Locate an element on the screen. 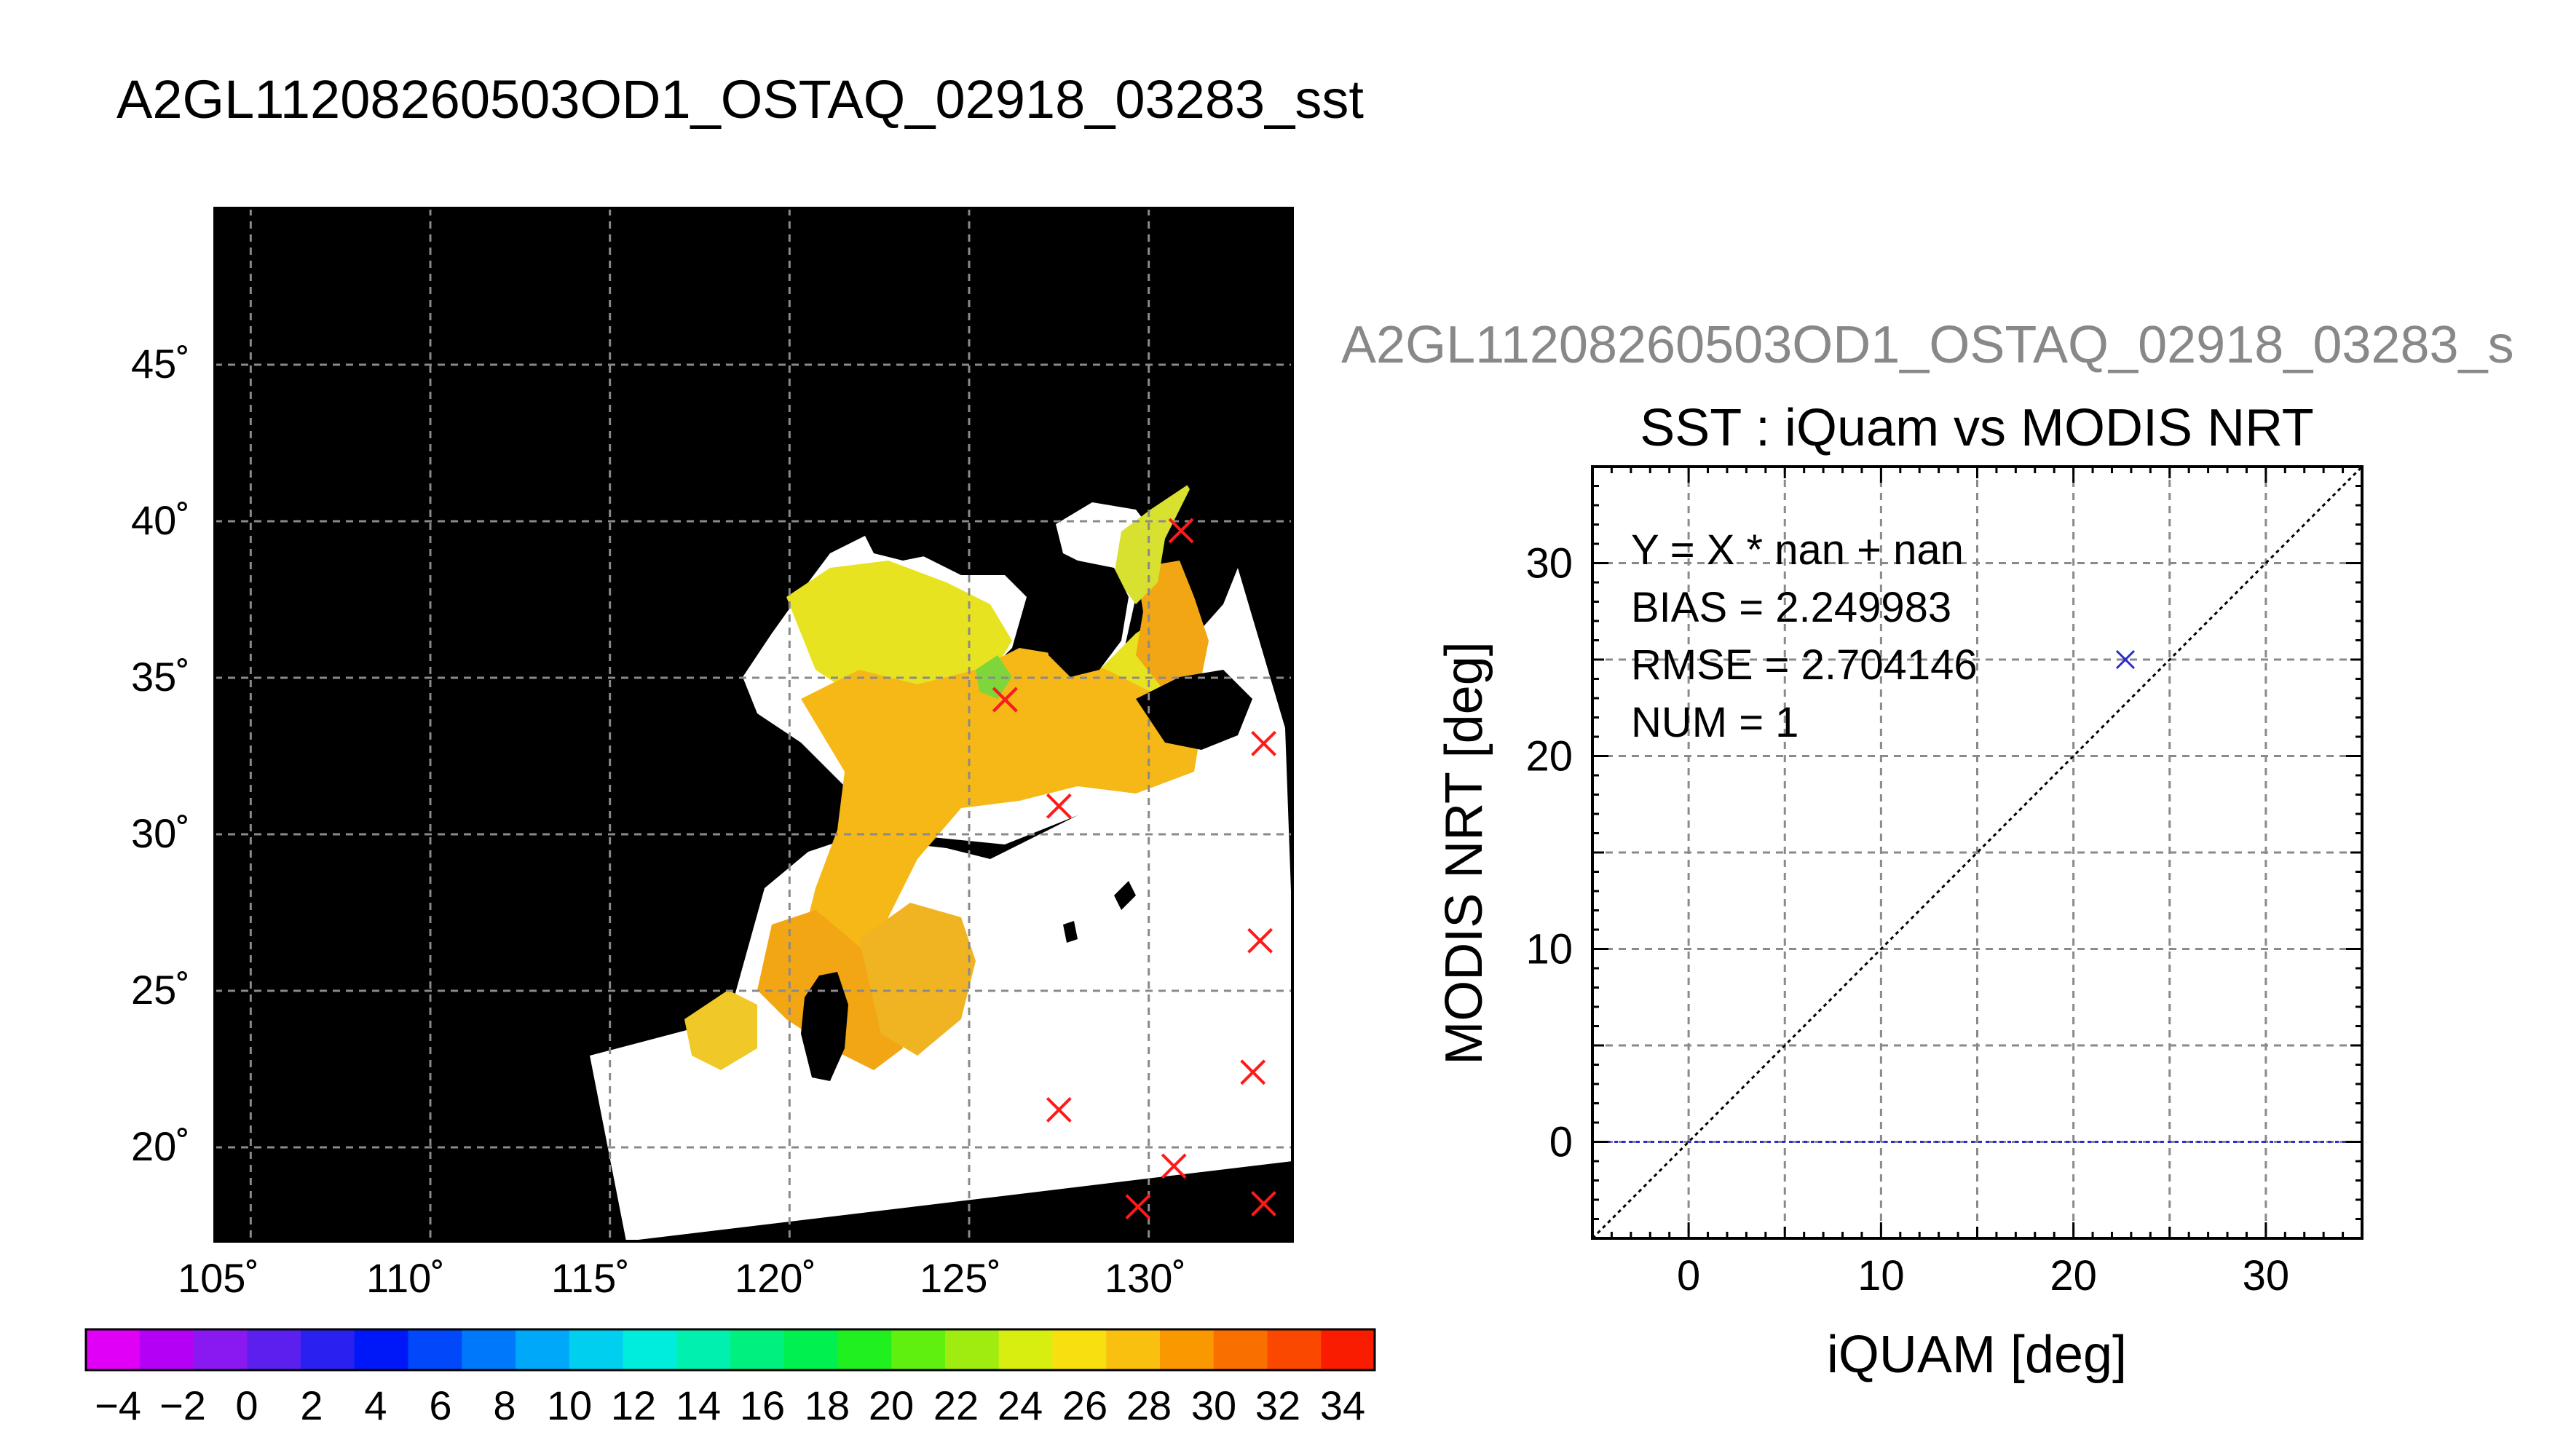 Image resolution: width=2555 pixels, height=1456 pixels. stats-rmse: RMSE = 2.704146 is located at coordinates (1804, 665).